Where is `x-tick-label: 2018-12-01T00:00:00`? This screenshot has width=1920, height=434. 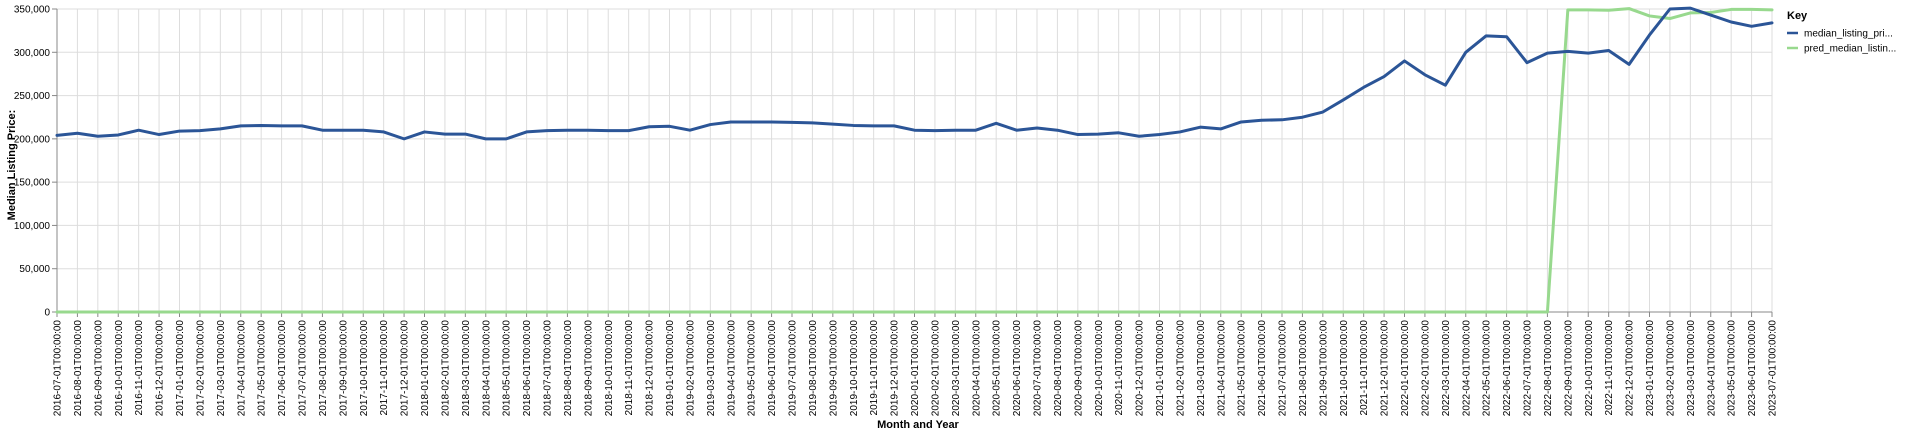 x-tick-label: 2018-12-01T00:00:00 is located at coordinates (650, 368).